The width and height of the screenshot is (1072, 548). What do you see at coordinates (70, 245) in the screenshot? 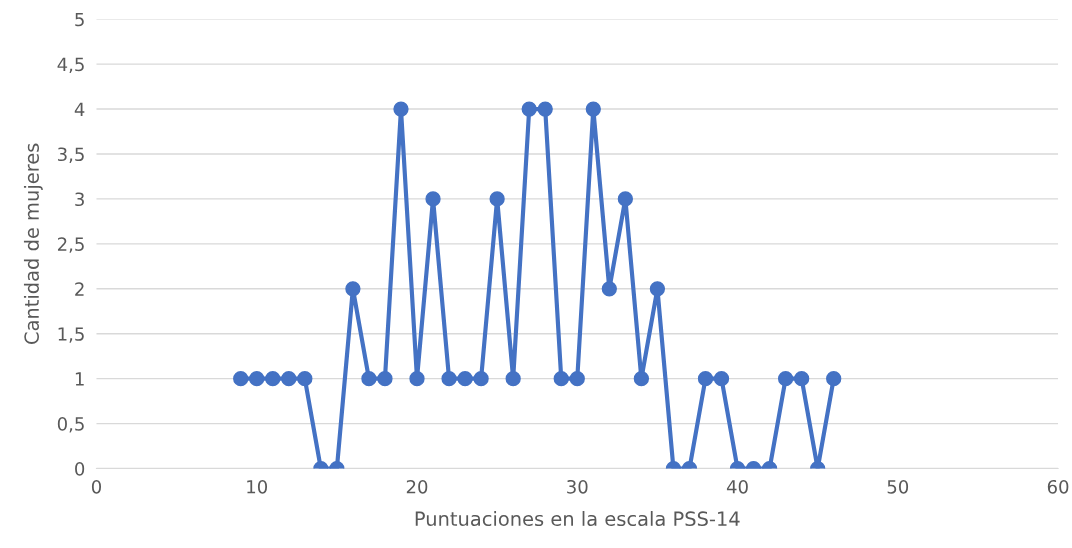
I see `y-tick-label: 2,5` at bounding box center [70, 245].